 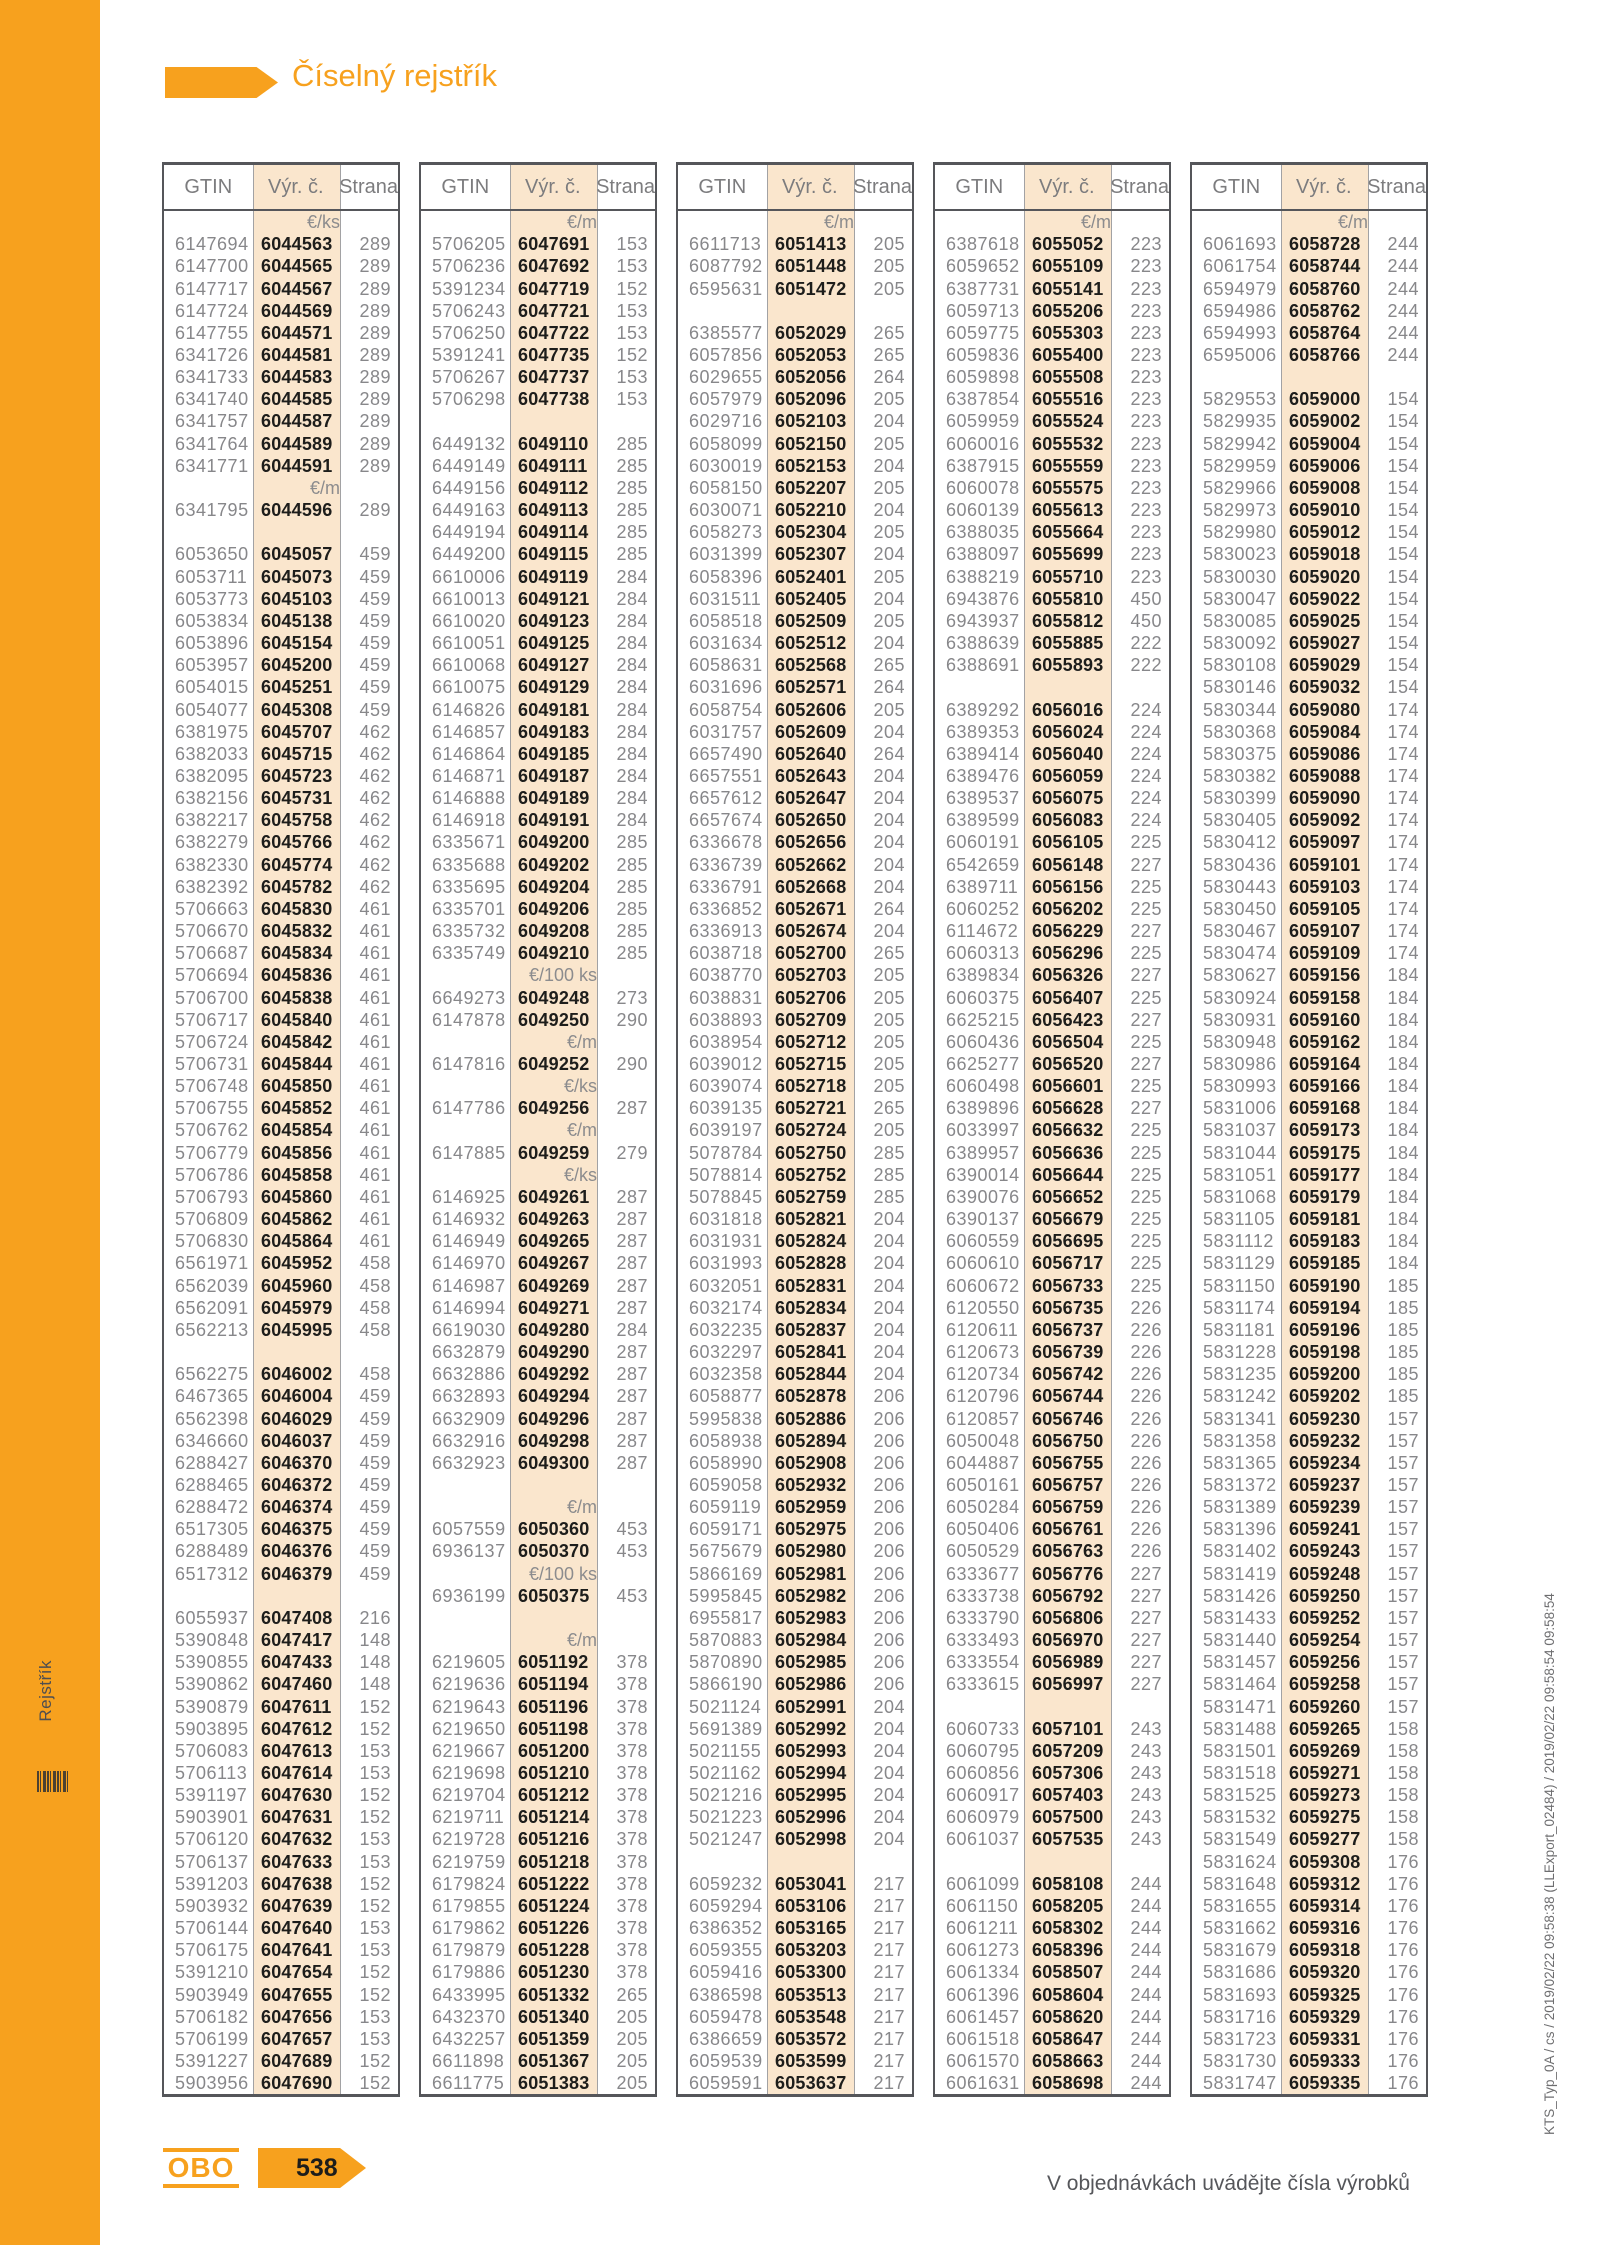 What do you see at coordinates (1052, 1219) in the screenshot?
I see `table-row: 6390137 6056679 225` at bounding box center [1052, 1219].